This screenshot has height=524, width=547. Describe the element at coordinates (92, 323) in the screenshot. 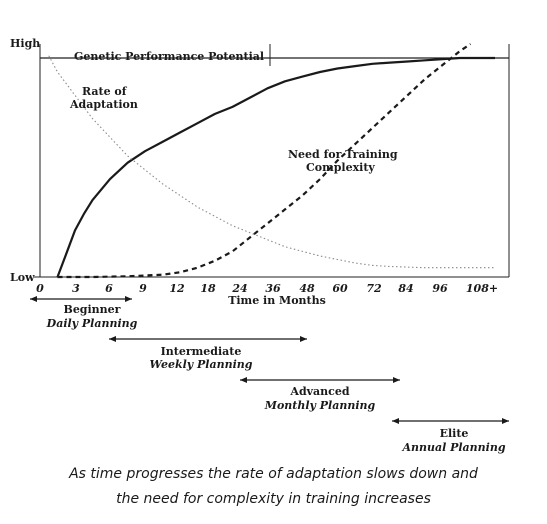

I see `phase-planning-beginner: Daily Planning` at that location.